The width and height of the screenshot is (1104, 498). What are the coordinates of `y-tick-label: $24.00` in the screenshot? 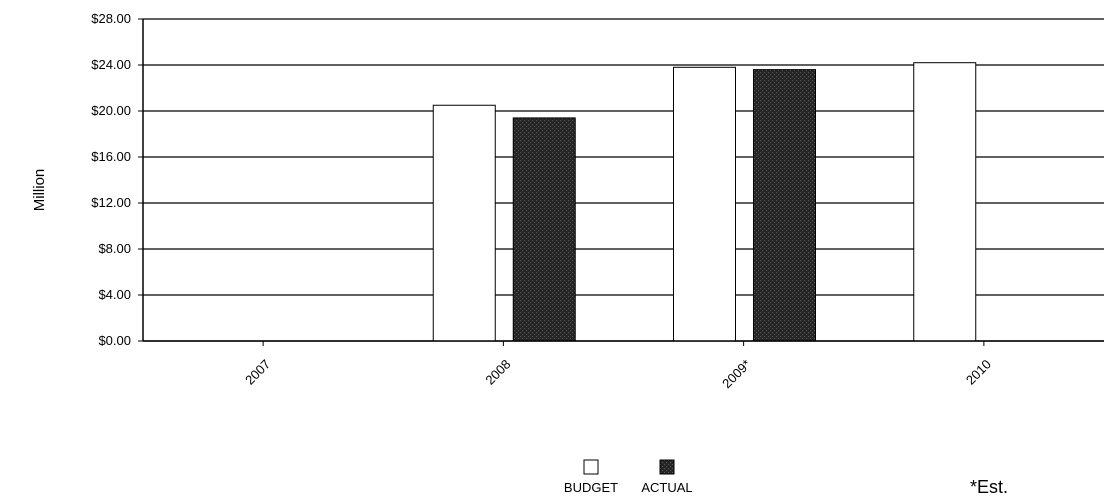 It's located at (111, 64).